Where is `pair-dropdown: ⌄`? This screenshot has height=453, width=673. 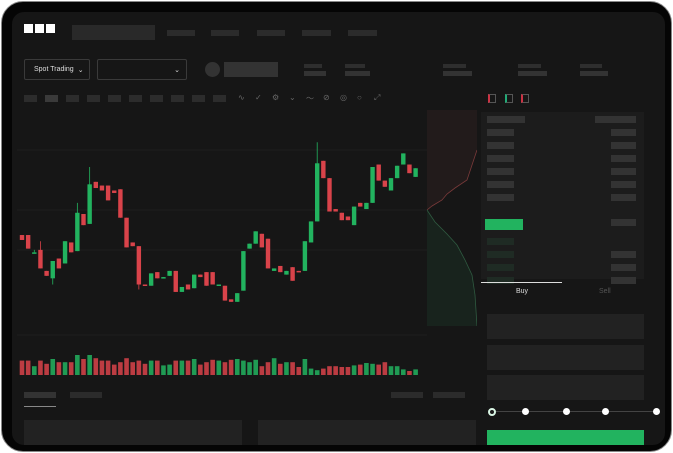 pair-dropdown: ⌄ is located at coordinates (142, 69).